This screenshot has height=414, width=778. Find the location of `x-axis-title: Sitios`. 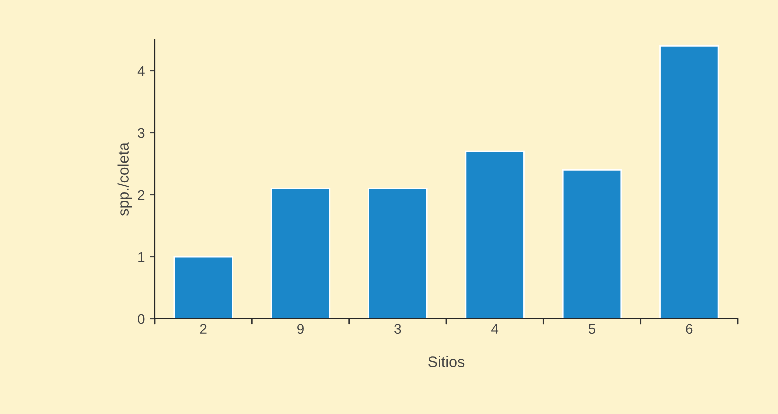

x-axis-title: Sitios is located at coordinates (446, 362).